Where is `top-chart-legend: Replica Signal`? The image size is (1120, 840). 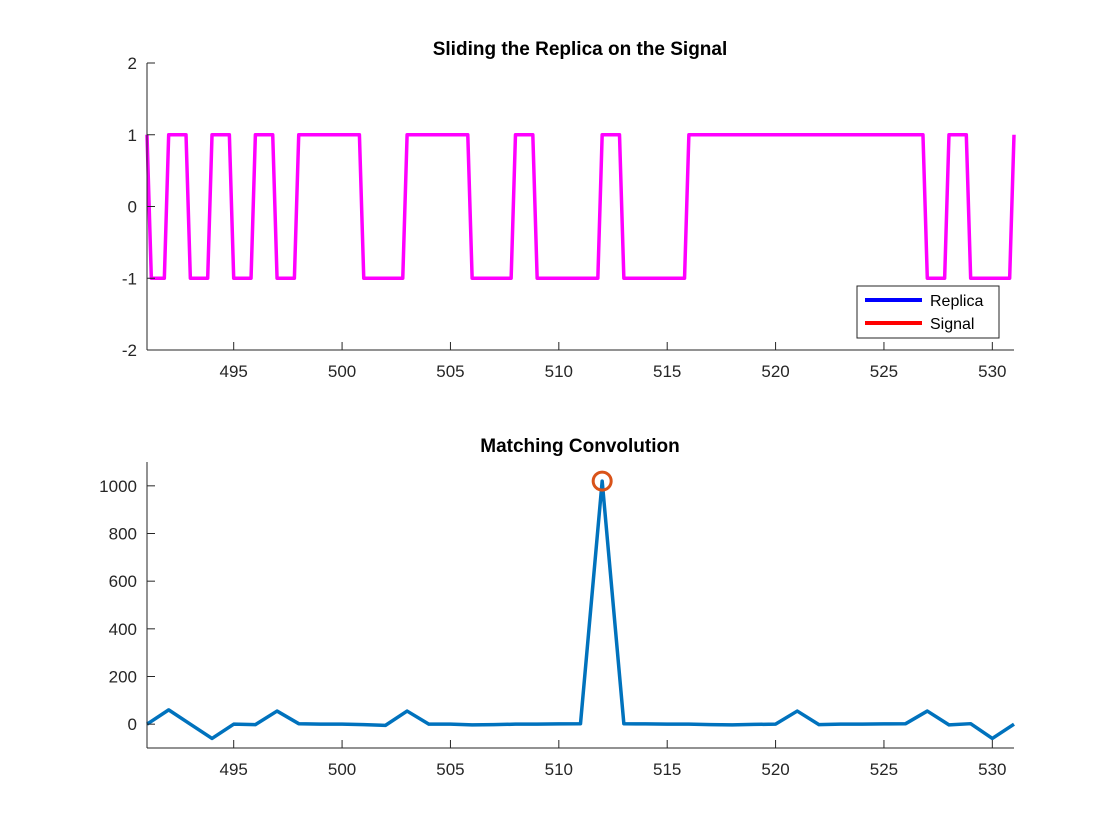
top-chart-legend: Replica Signal is located at coordinates (928, 312).